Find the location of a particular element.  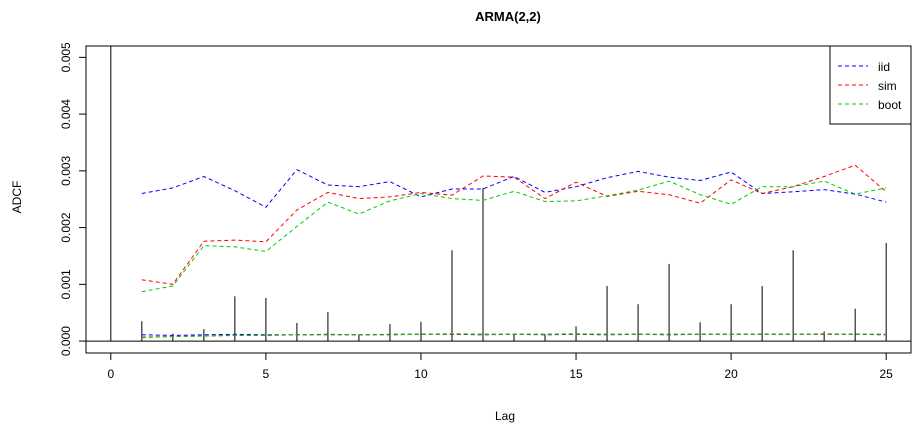

y-tick-label-0: 0.000 is located at coordinates (66, 341).